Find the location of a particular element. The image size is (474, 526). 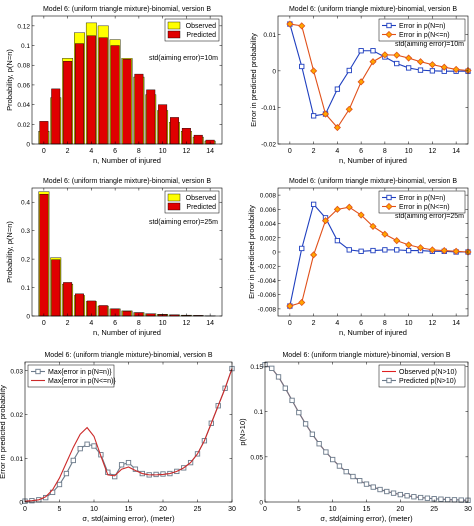

x-tick-label: 2 is located at coordinates (314, 151).